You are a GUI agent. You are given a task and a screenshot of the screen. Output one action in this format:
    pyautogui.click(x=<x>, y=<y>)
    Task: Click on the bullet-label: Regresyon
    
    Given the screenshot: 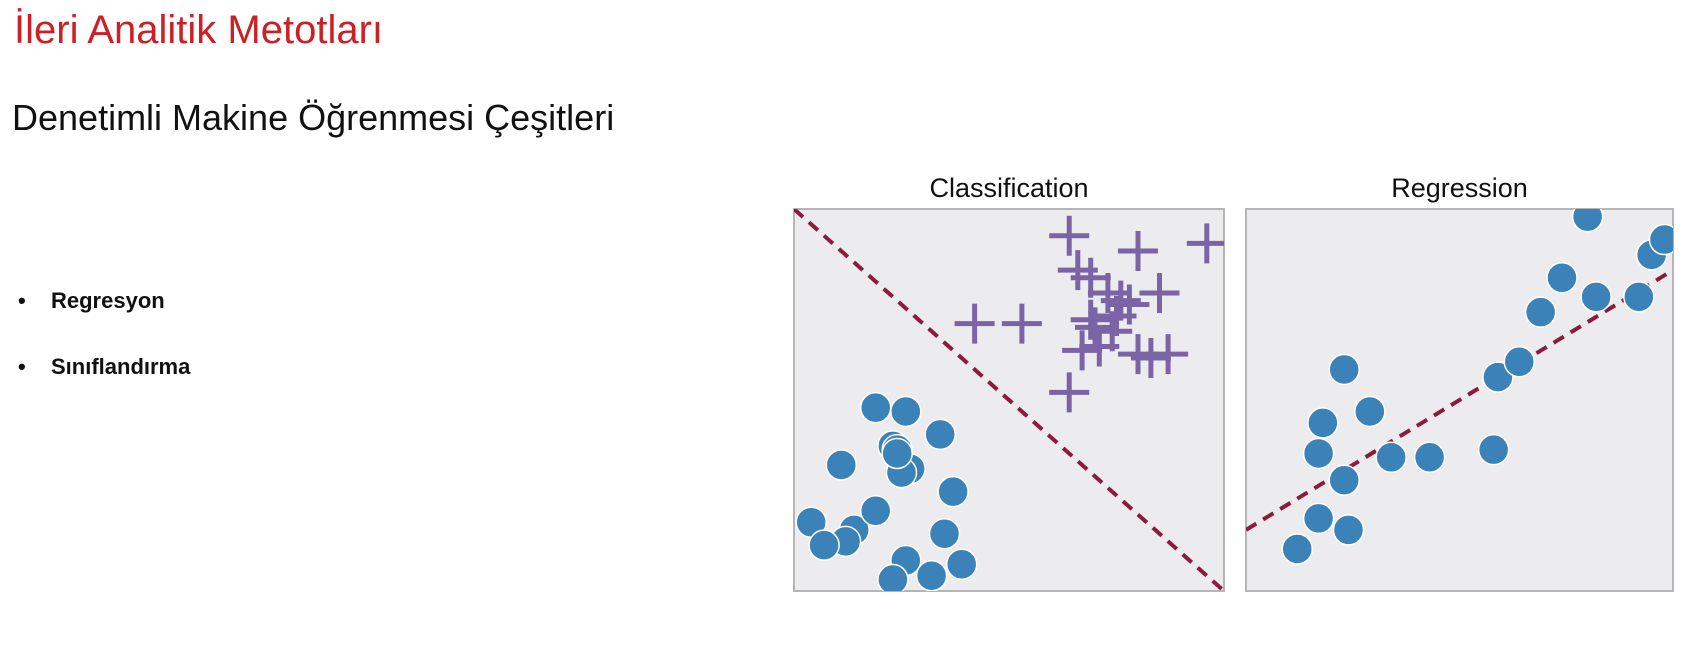 What is the action you would take?
    pyautogui.click(x=108, y=300)
    